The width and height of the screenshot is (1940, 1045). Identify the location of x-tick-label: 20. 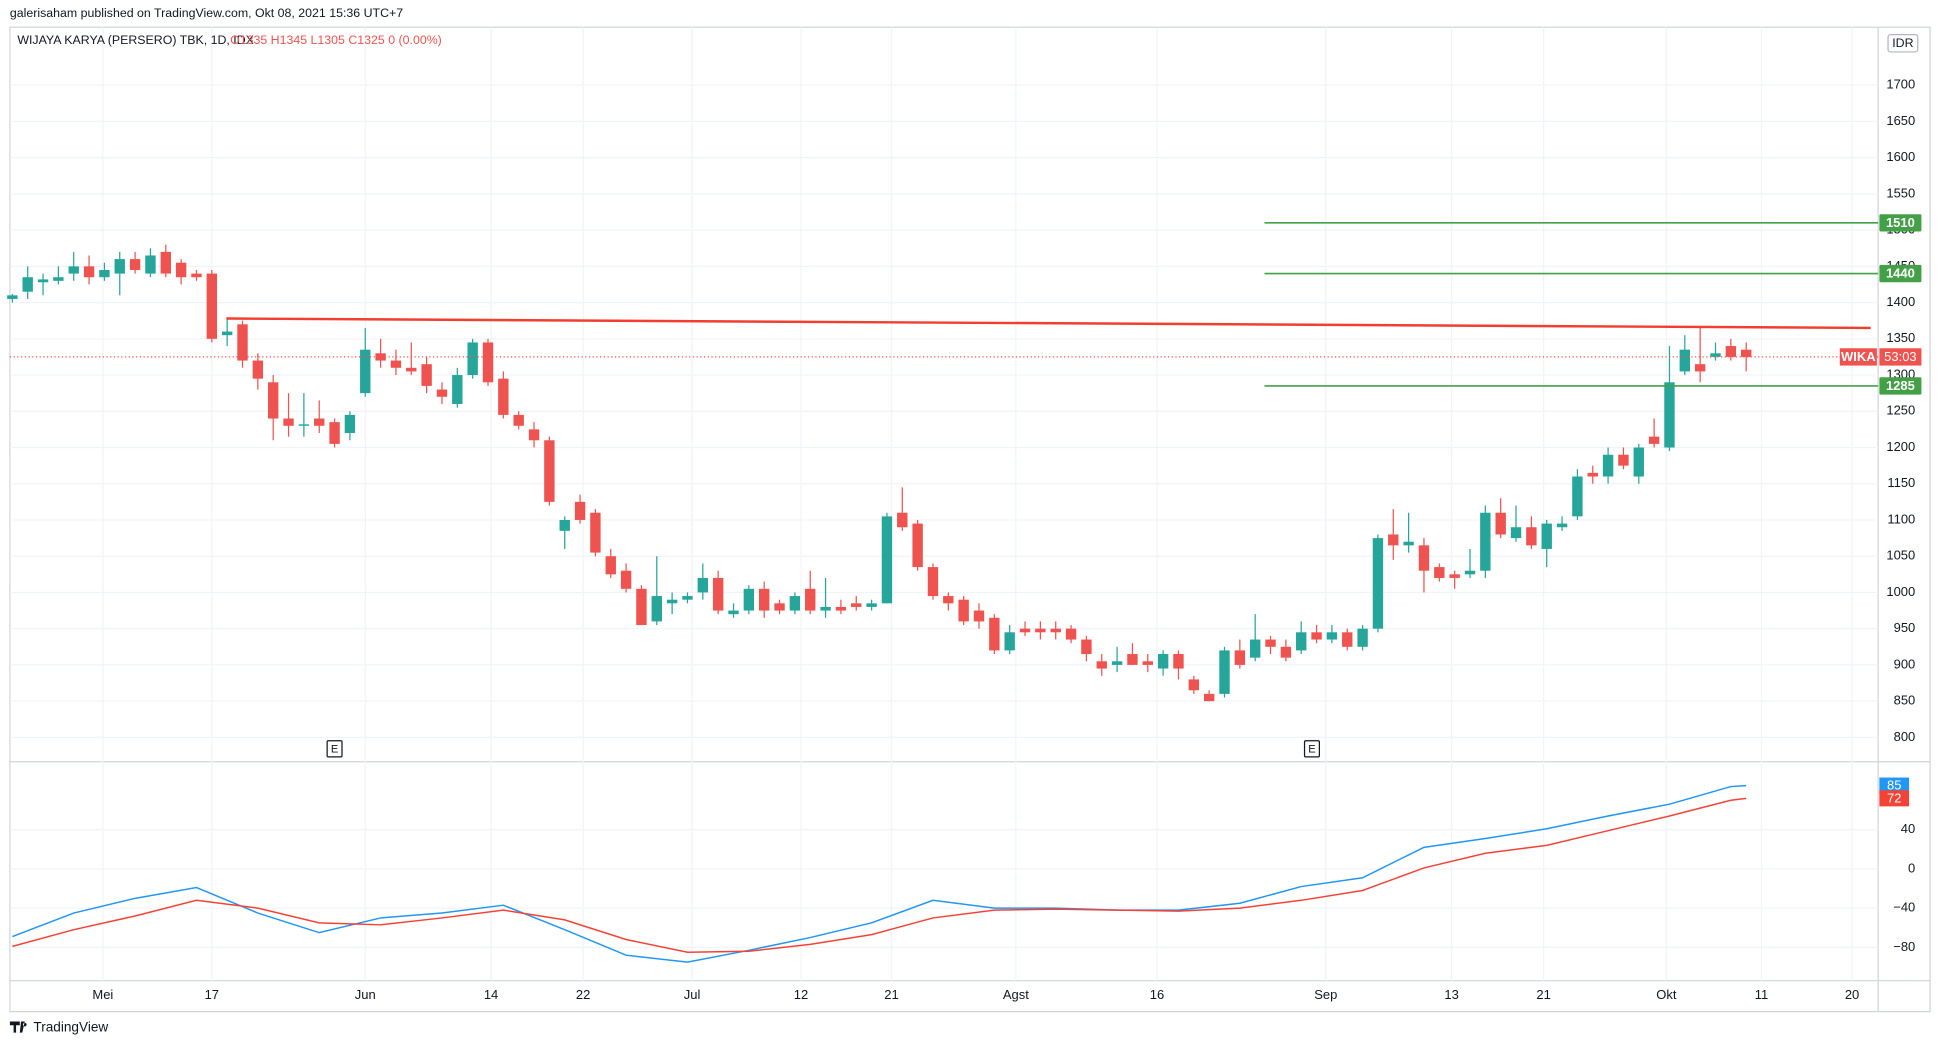
(1852, 994).